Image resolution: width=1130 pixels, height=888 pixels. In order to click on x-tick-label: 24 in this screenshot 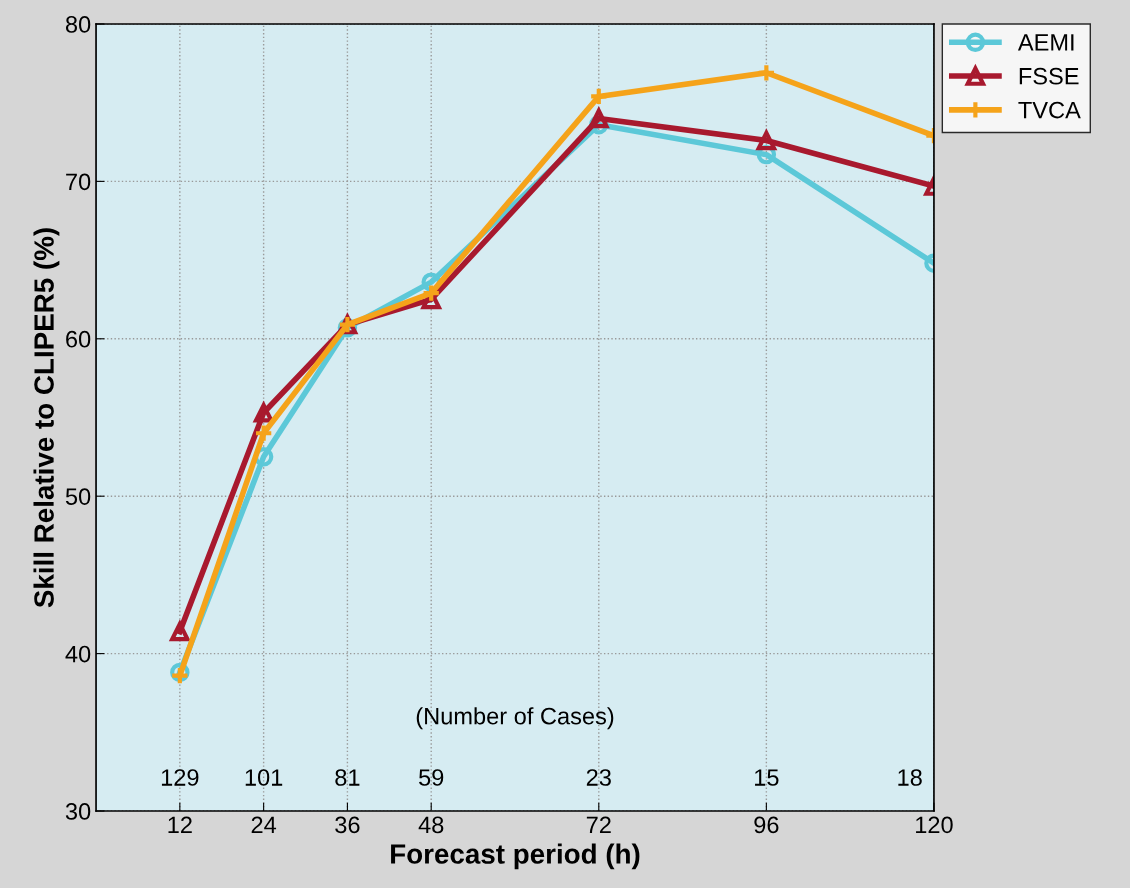, I will do `click(264, 824)`.